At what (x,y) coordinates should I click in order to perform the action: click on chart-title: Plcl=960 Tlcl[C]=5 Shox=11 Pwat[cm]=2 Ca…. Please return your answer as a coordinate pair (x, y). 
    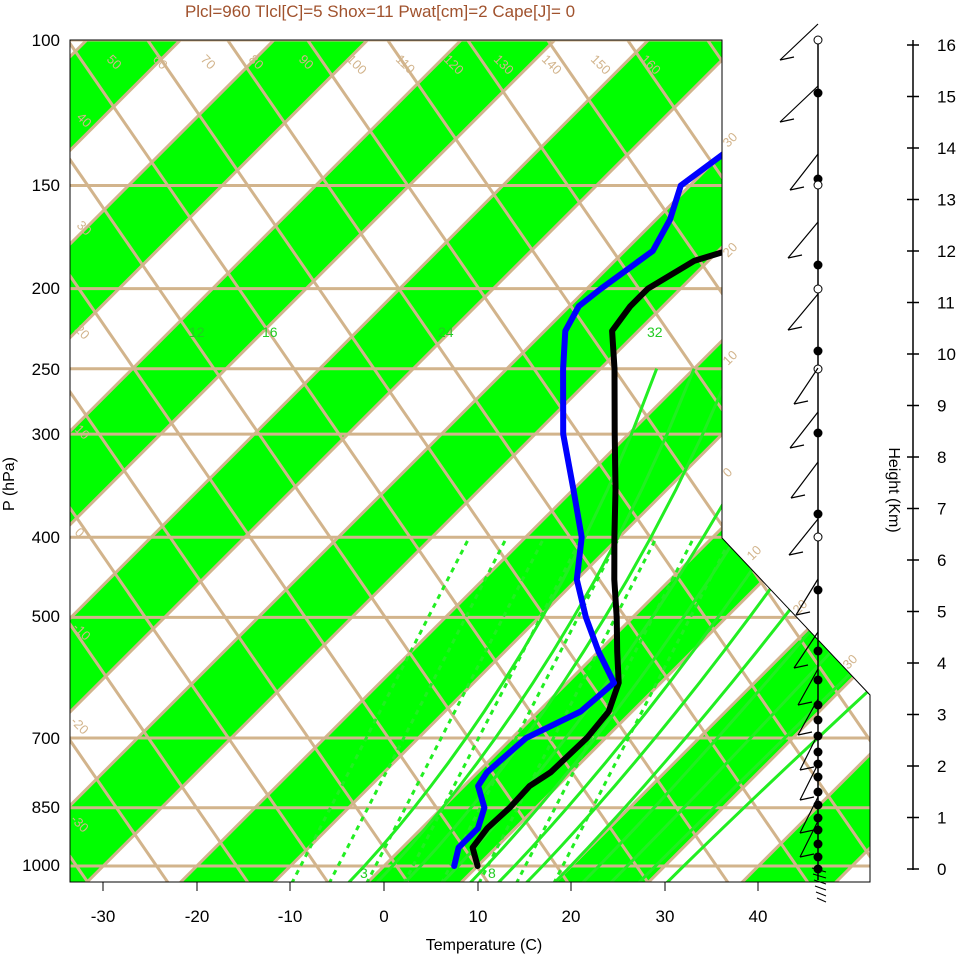
    Looking at the image, I should click on (380, 11).